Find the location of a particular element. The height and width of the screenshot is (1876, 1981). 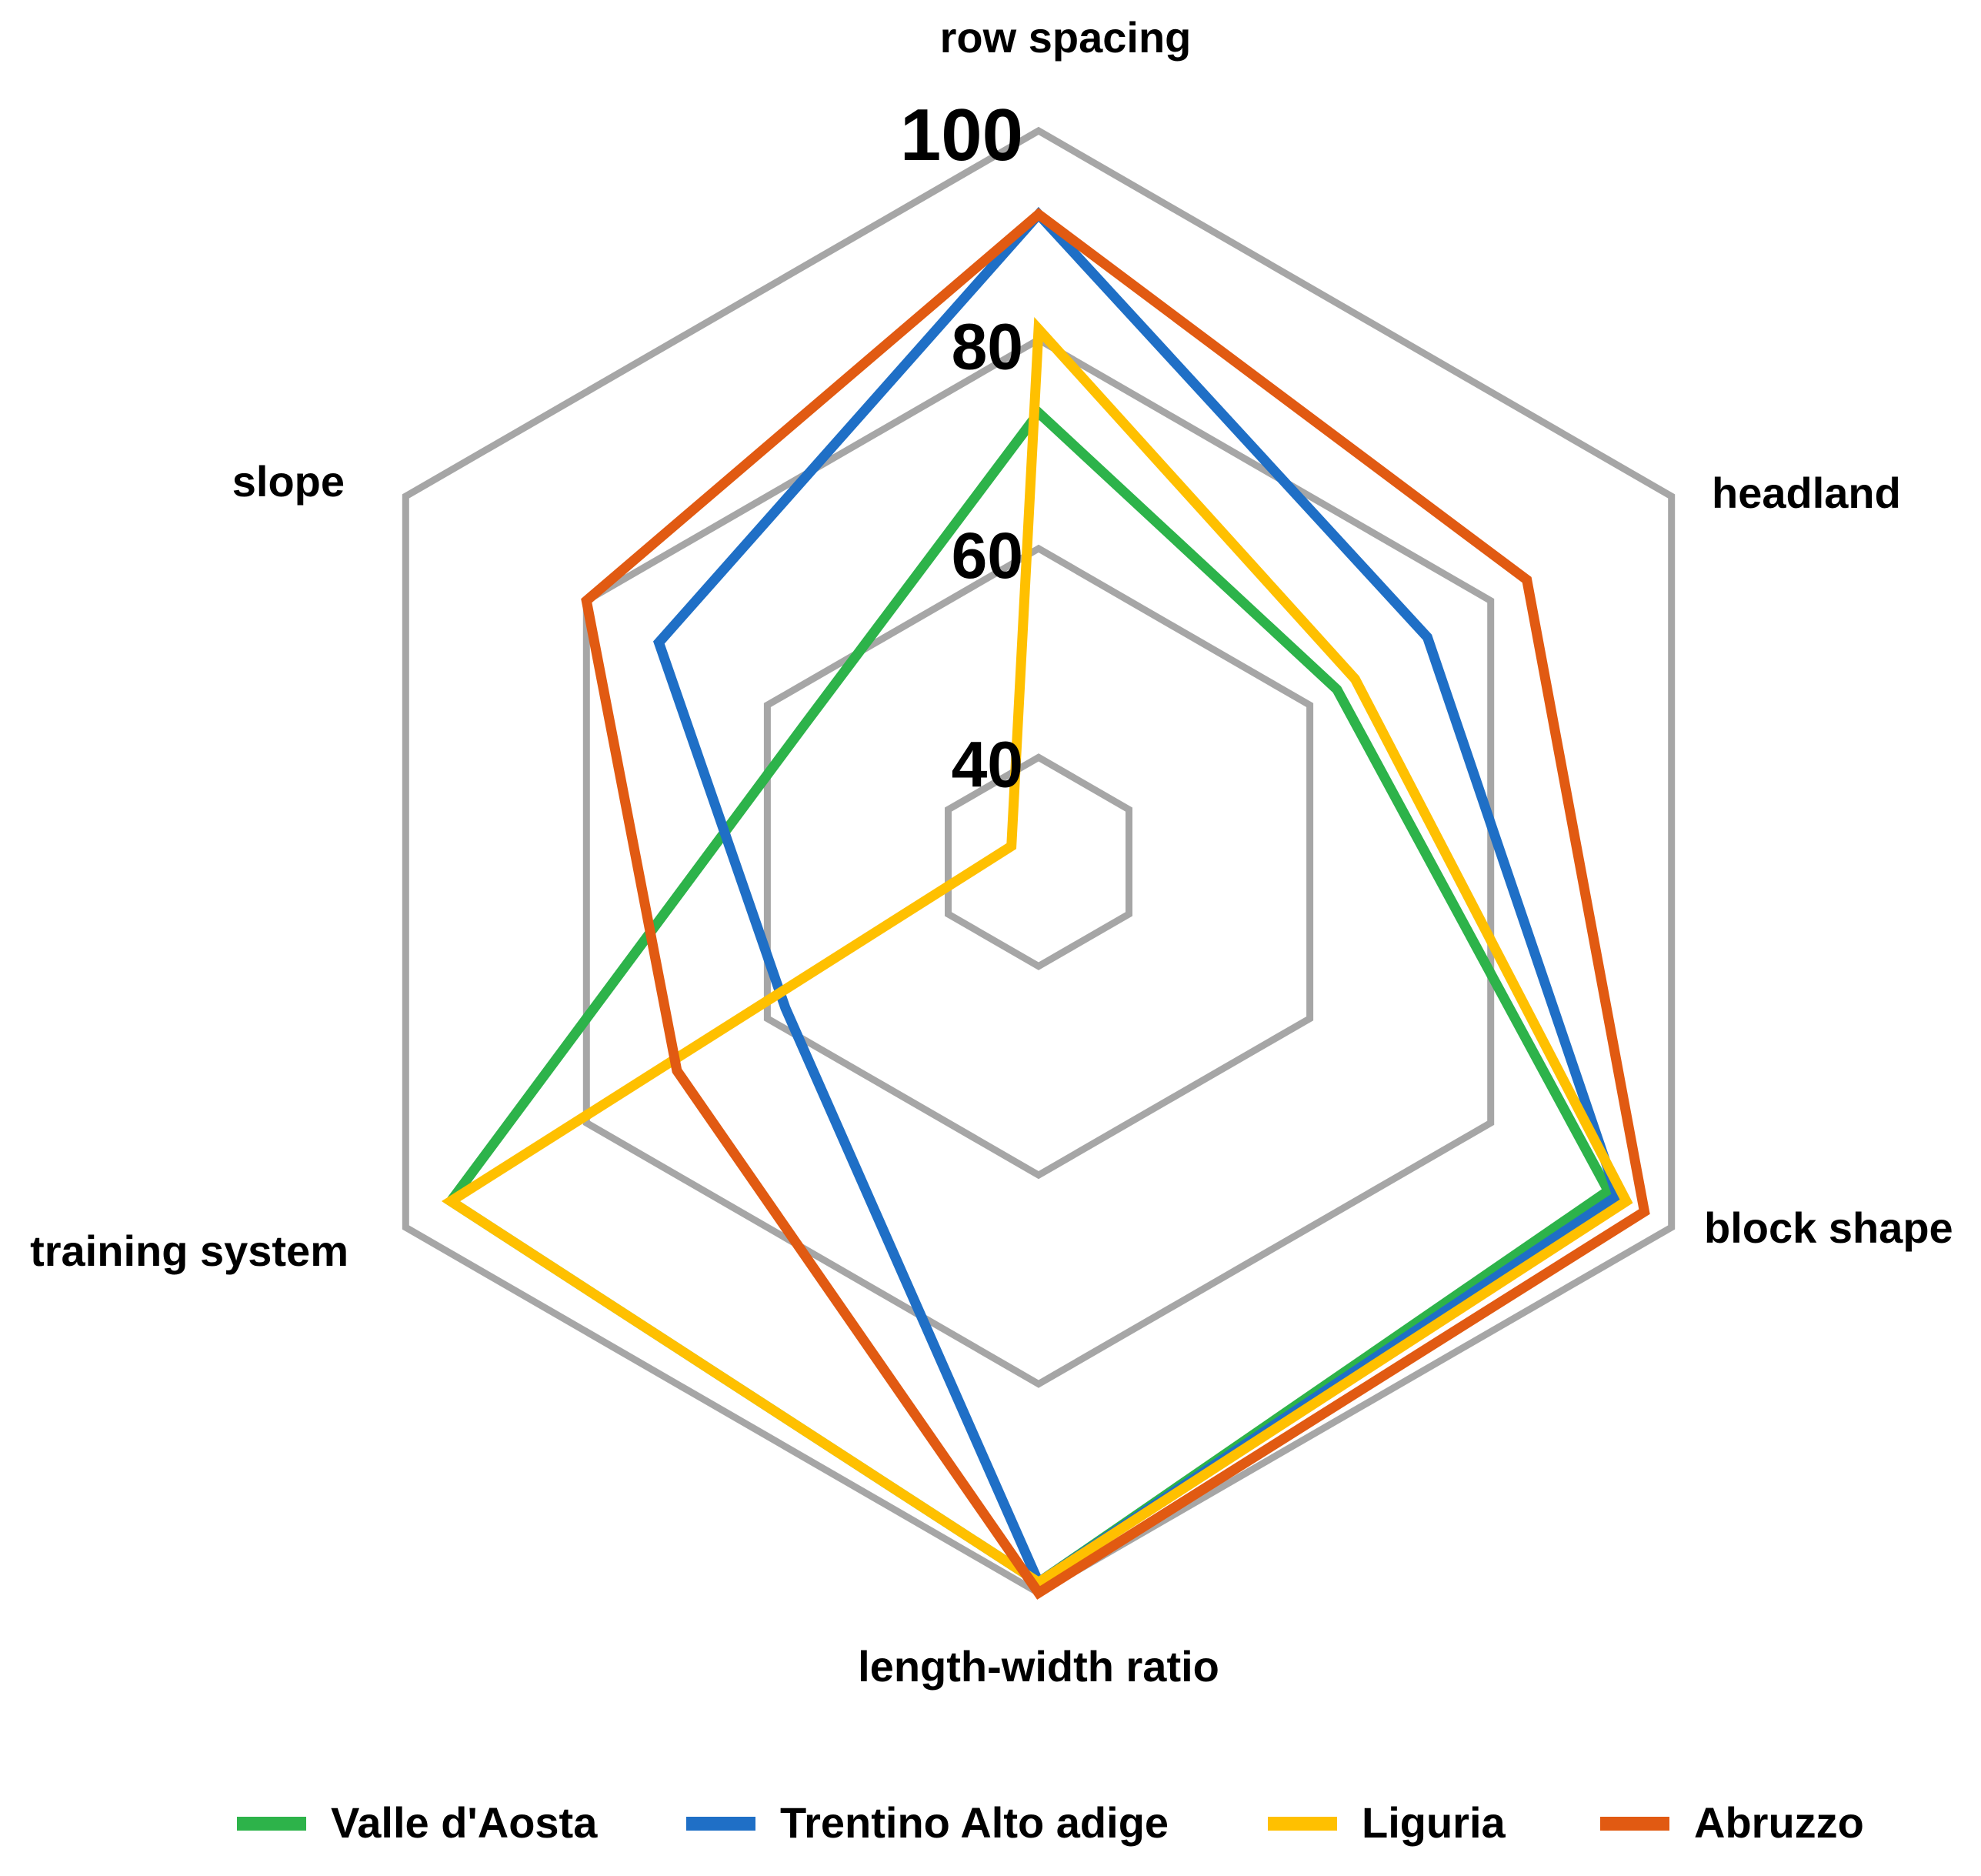

legend-item-trentino-alto-adige: Trentino Alto adige is located at coordinates (927, 1822).